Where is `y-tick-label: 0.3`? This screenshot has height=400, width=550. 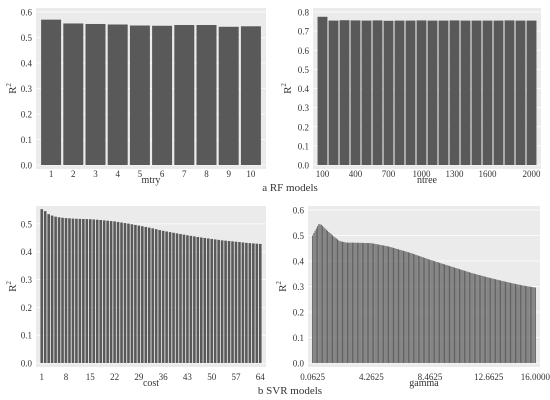
y-tick-label: 0.3 is located at coordinates (27, 280).